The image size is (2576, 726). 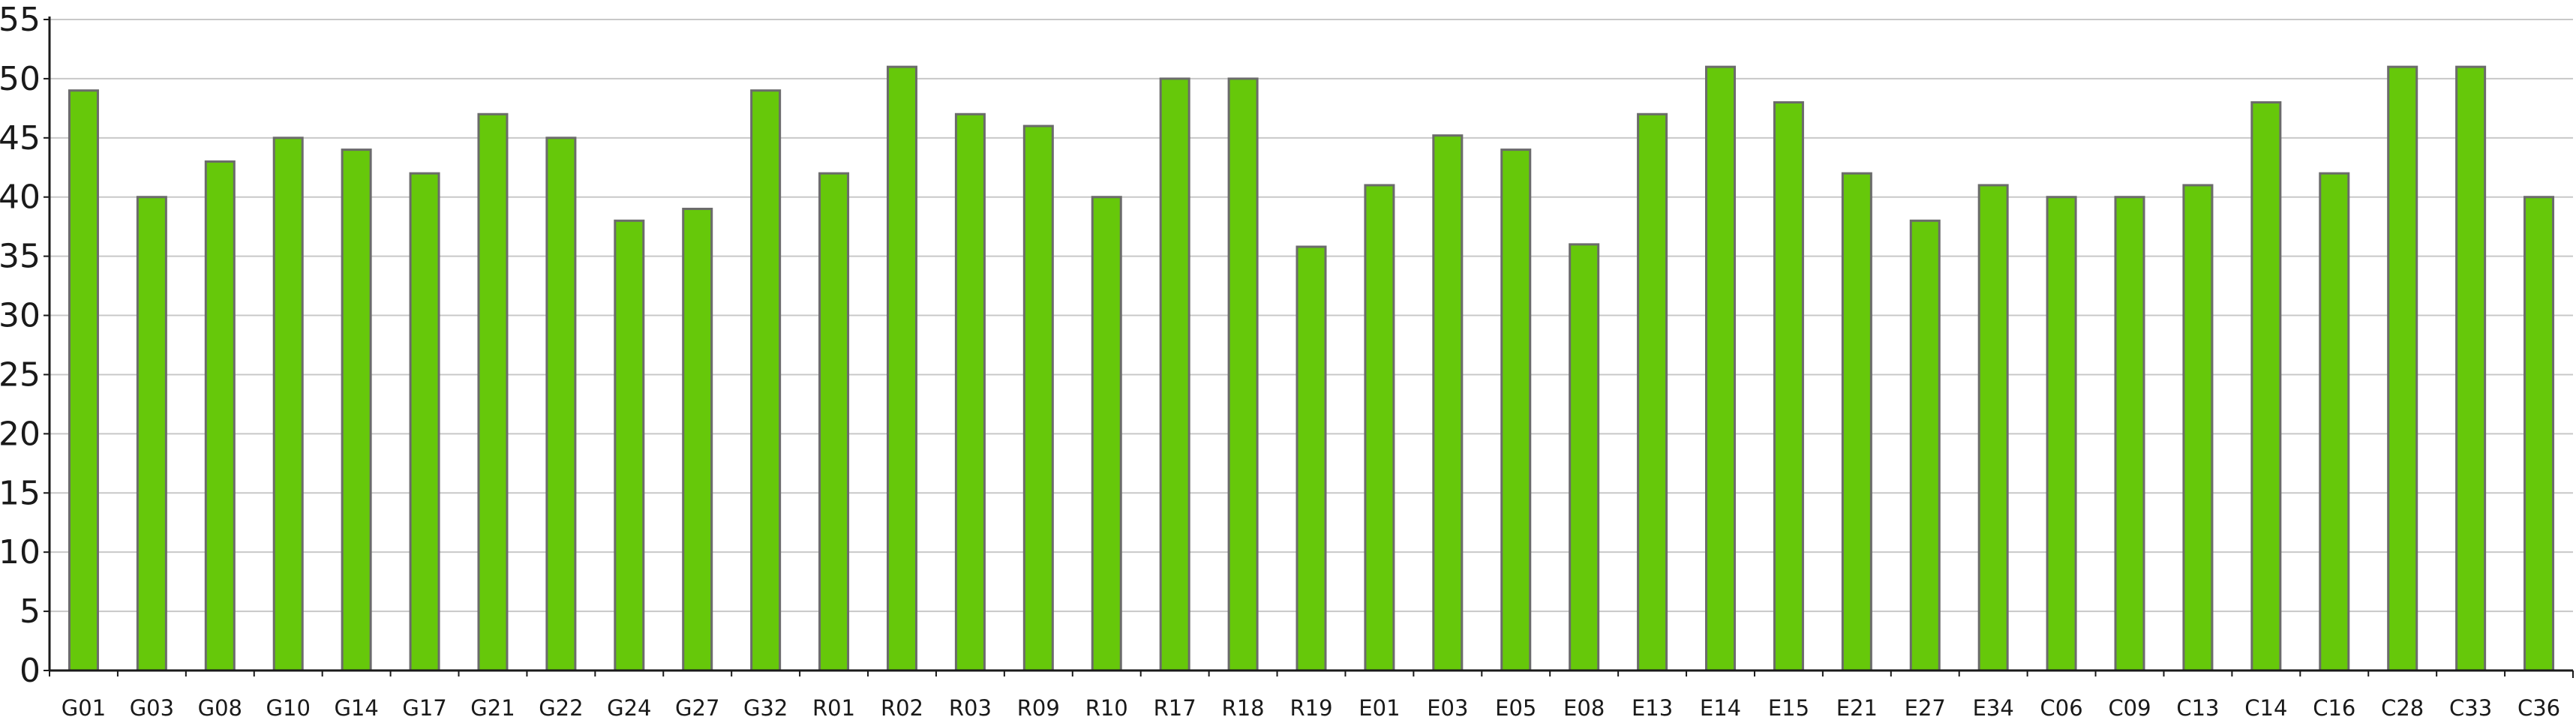 What do you see at coordinates (902, 708) in the screenshot?
I see `x-tick-label: R02` at bounding box center [902, 708].